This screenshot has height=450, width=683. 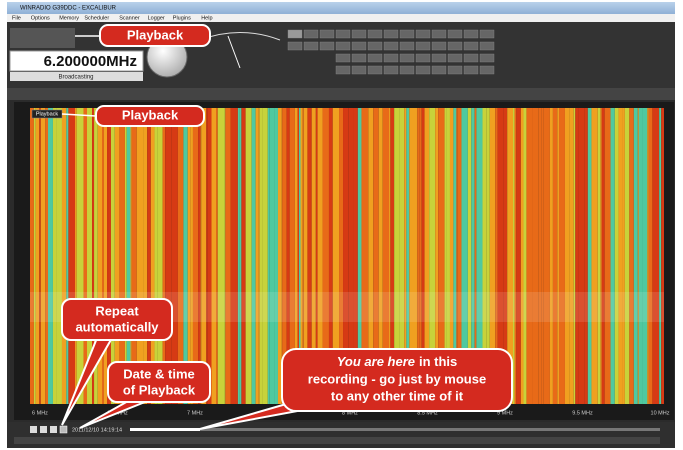 What do you see at coordinates (40, 18) in the screenshot?
I see `menu-item: Options` at bounding box center [40, 18].